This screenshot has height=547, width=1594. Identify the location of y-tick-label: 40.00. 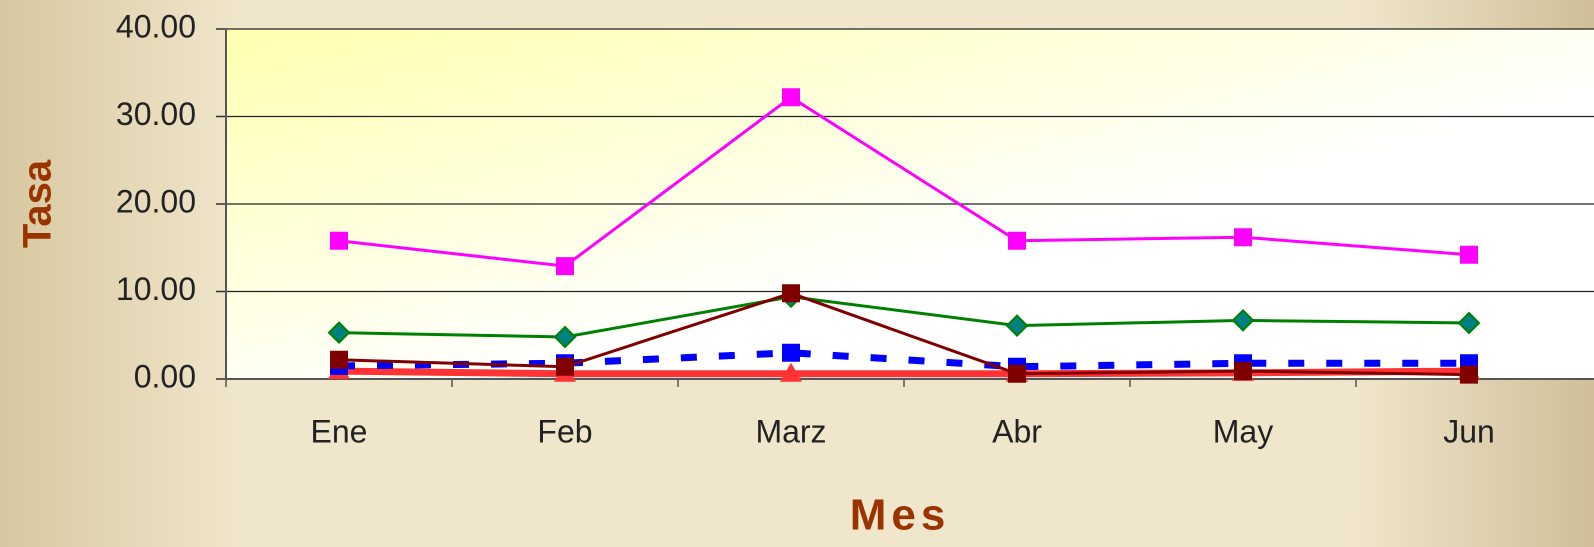
(156, 26).